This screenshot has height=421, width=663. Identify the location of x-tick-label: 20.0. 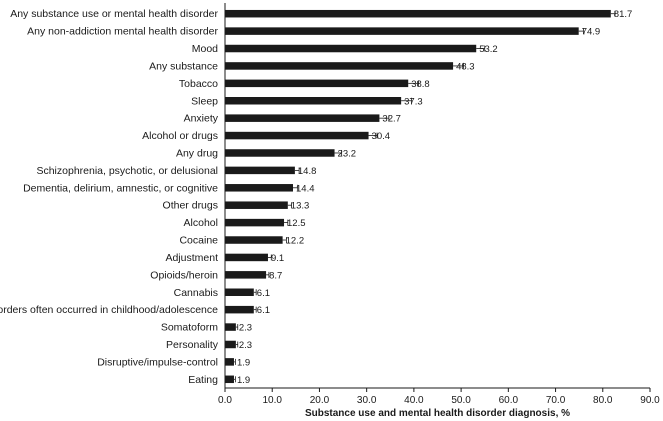
(320, 400).